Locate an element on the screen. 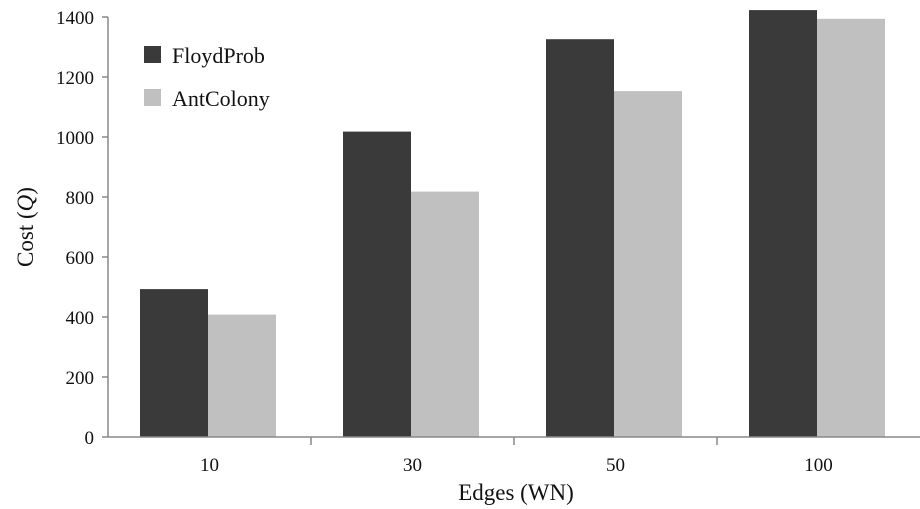 The width and height of the screenshot is (920, 509). x-axis-title: Edges (WN) is located at coordinates (516, 492).